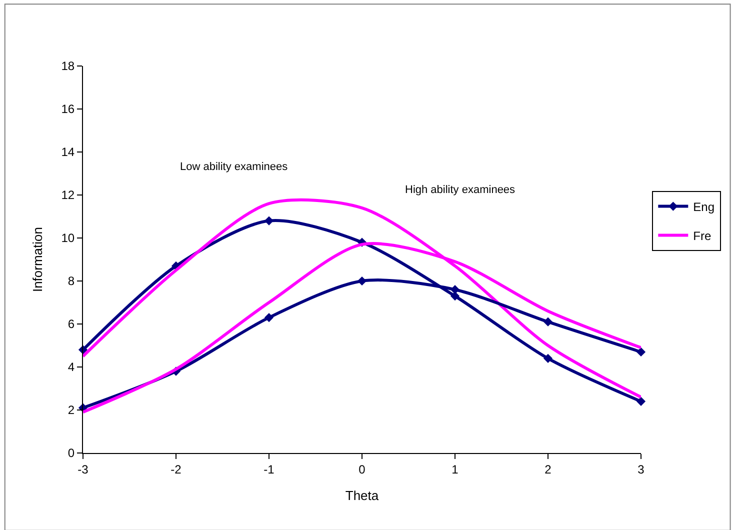  What do you see at coordinates (548, 469) in the screenshot?
I see `x-tick-label: 2` at bounding box center [548, 469].